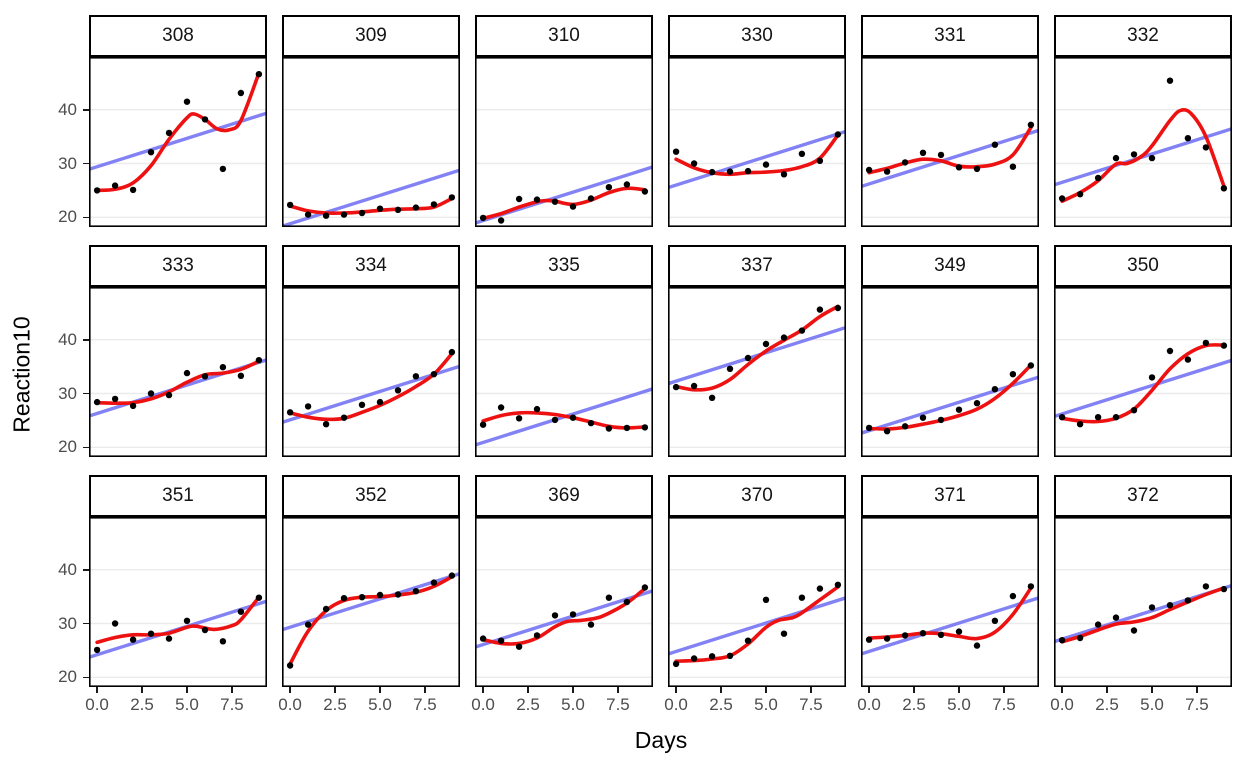  I want to click on facet-strip-349: 349, so click(950, 266).